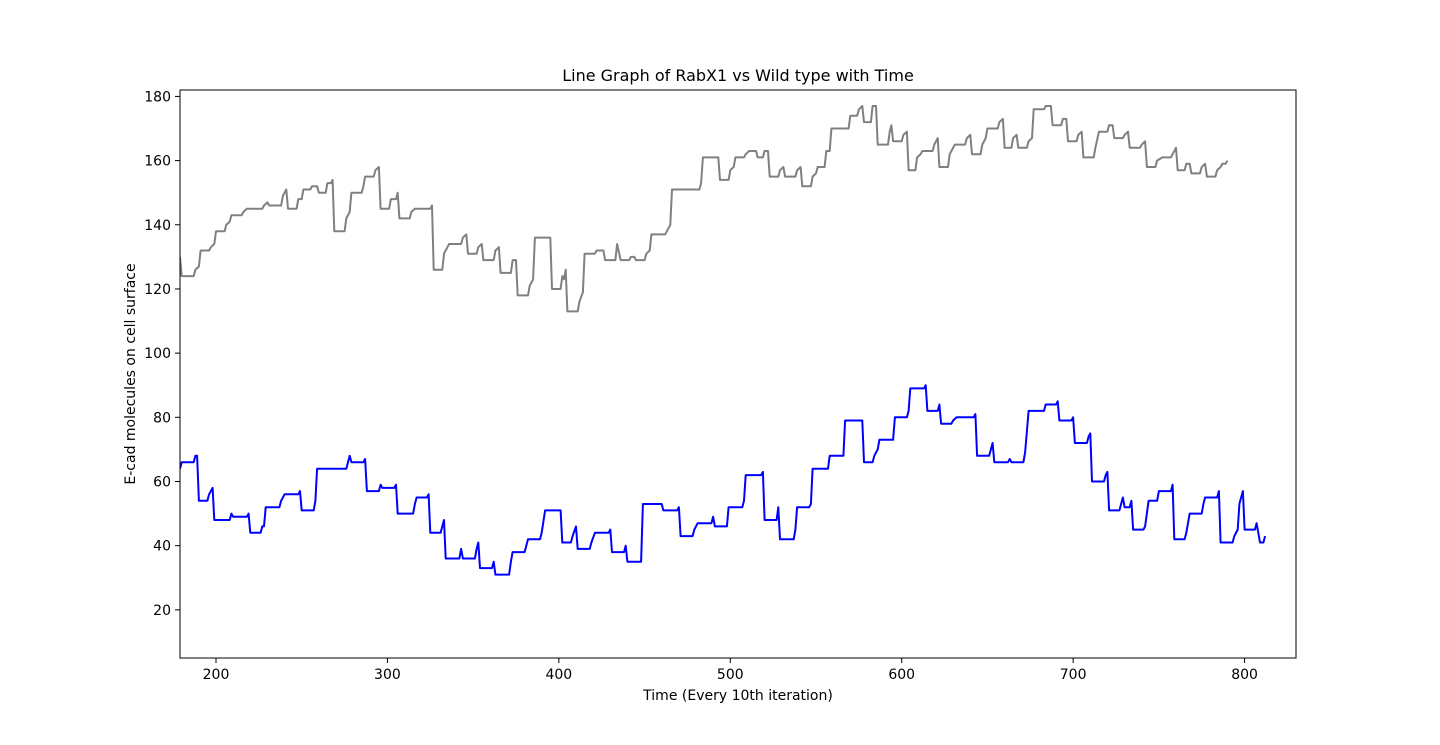 The image size is (1440, 745). I want to click on x-tick-label: 500, so click(730, 675).